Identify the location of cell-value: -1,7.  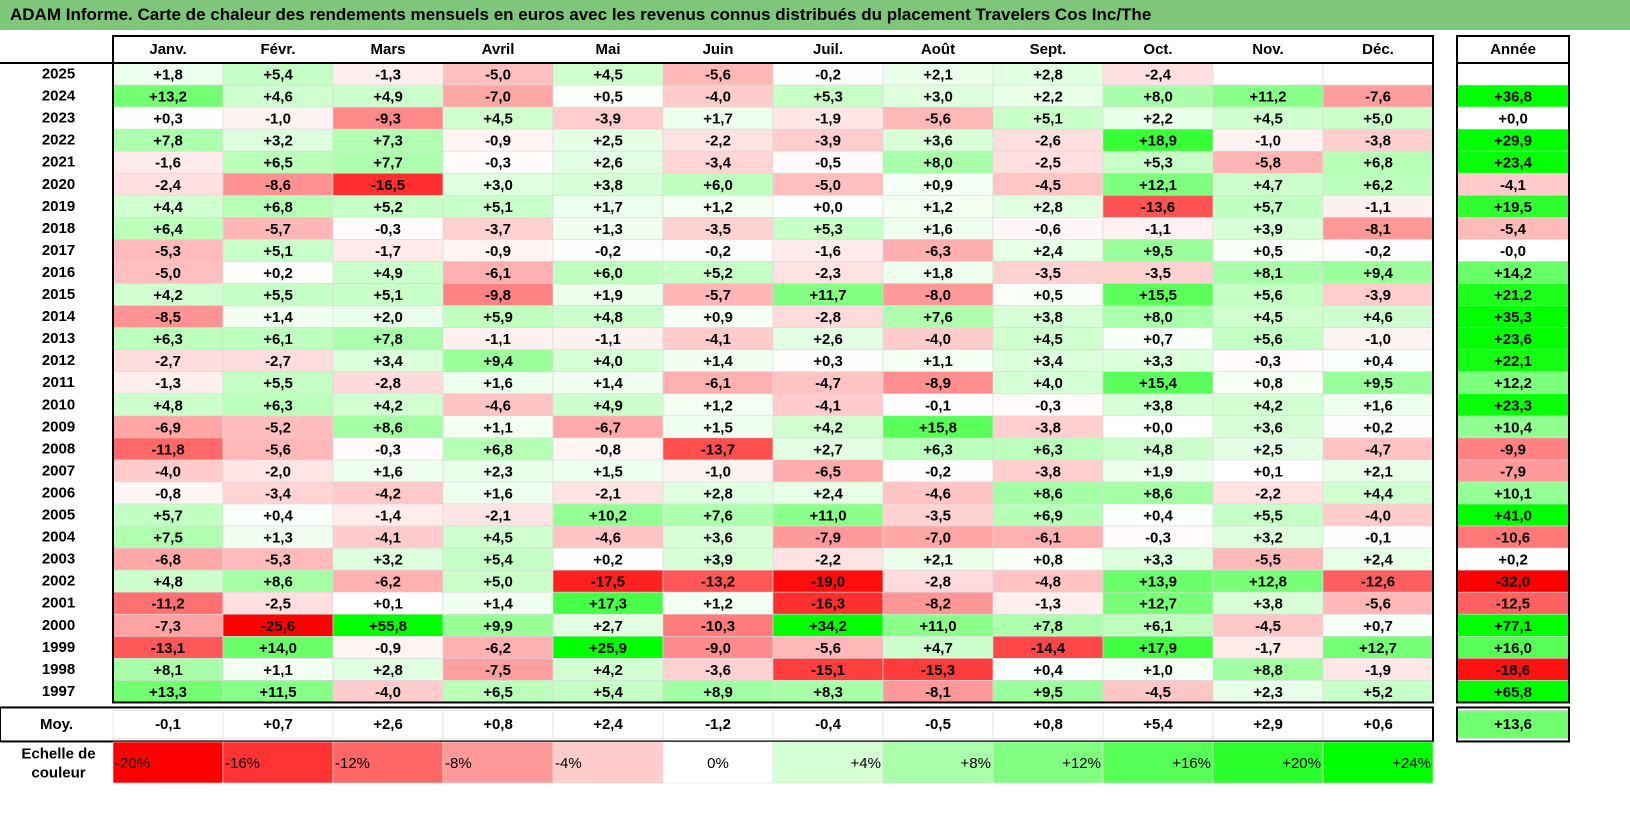
(1268, 648).